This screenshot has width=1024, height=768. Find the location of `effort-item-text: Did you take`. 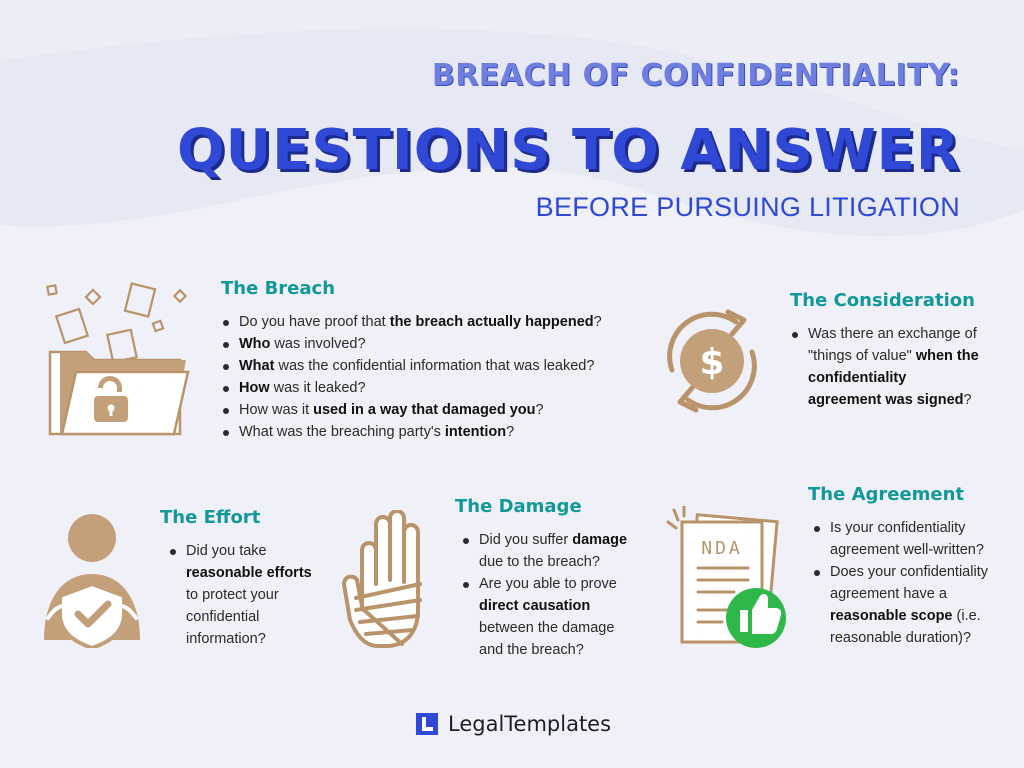

effort-item-text: Did you take is located at coordinates (226, 551).